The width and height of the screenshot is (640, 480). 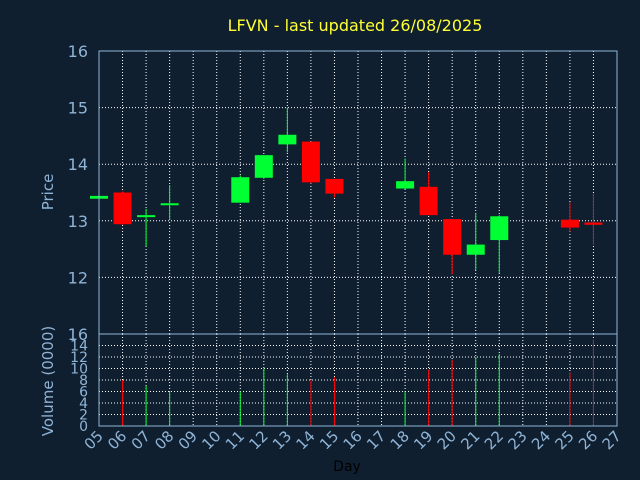 What do you see at coordinates (306, 440) in the screenshot?
I see `x-tick-label: 14` at bounding box center [306, 440].